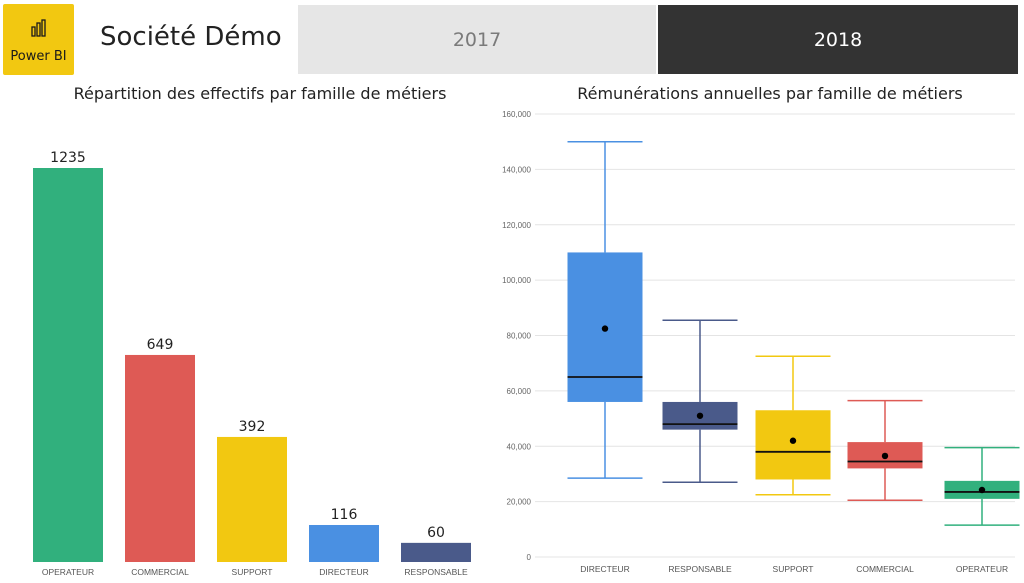  Describe the element at coordinates (160, 458) in the screenshot. I see `bar-commercial` at that location.